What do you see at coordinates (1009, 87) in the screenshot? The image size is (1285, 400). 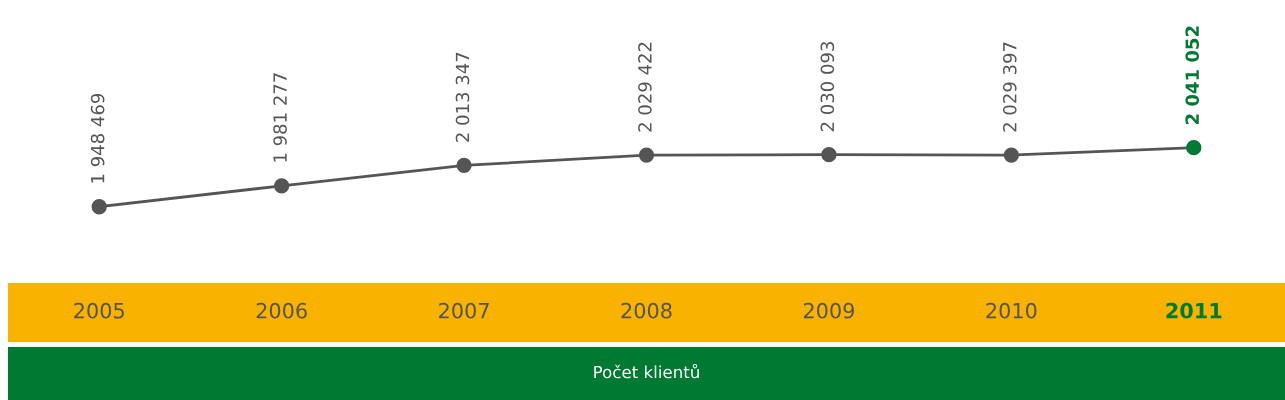 I see `data-label: 2 029 397` at bounding box center [1009, 87].